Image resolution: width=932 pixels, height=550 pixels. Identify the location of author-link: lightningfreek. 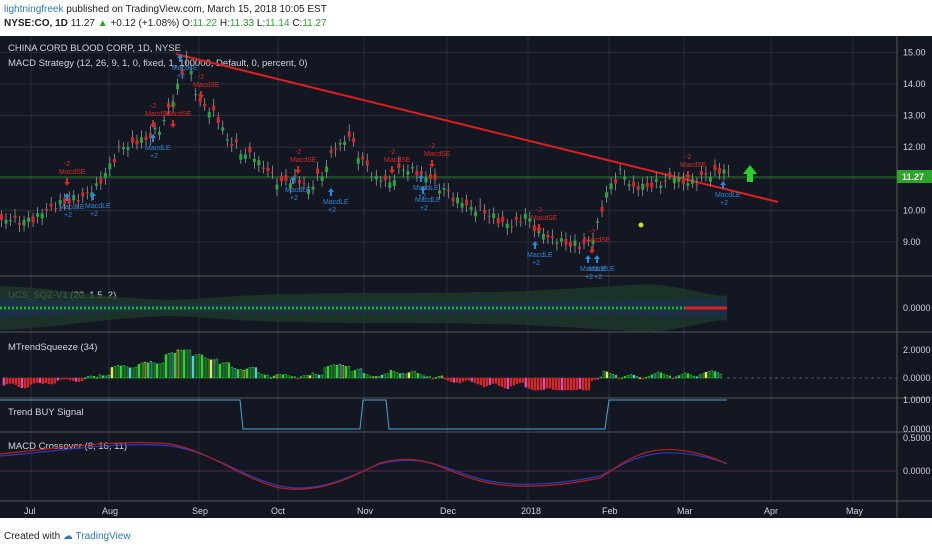
(34, 9).